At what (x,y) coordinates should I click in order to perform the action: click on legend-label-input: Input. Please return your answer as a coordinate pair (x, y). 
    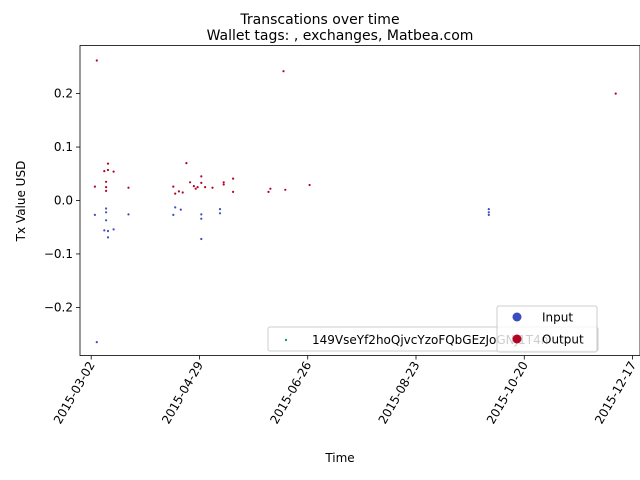
    Looking at the image, I should click on (557, 318).